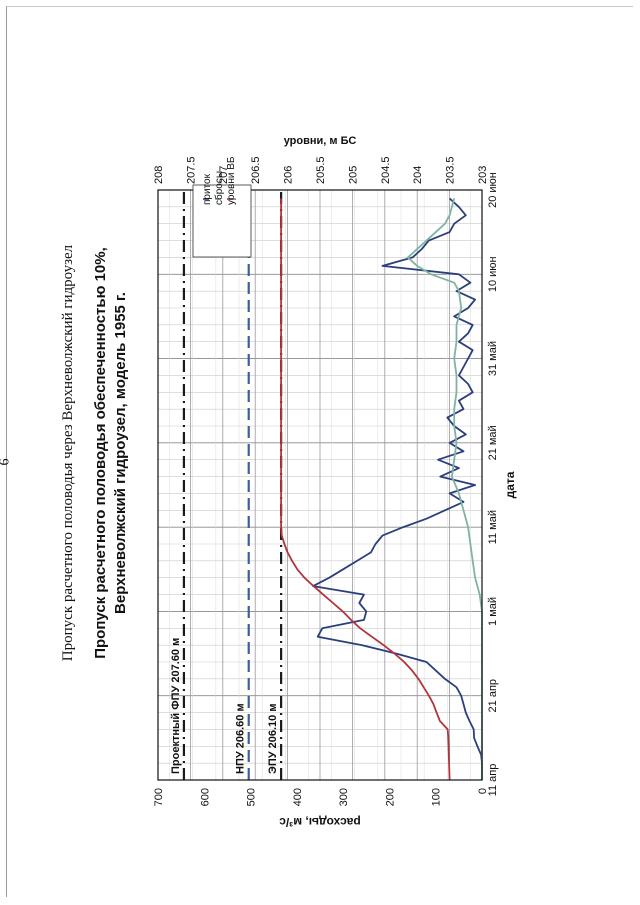 The width and height of the screenshot is (640, 905). I want to click on y-tick-label: 500, so click(252, 797).